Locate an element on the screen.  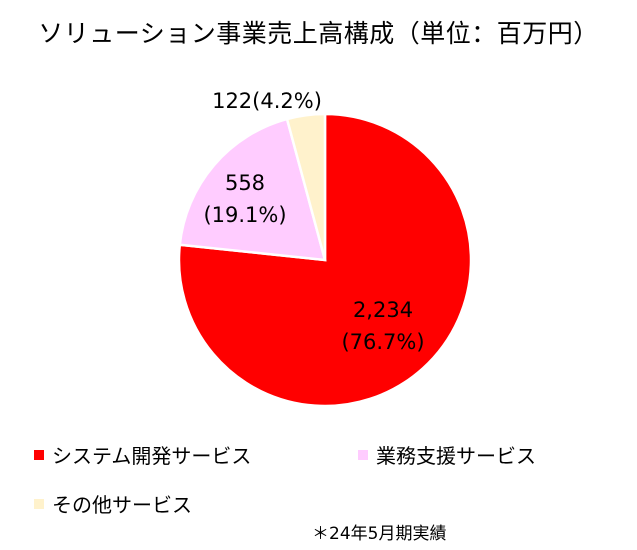
data-label-value-business-support: 558 is located at coordinates (245, 183).